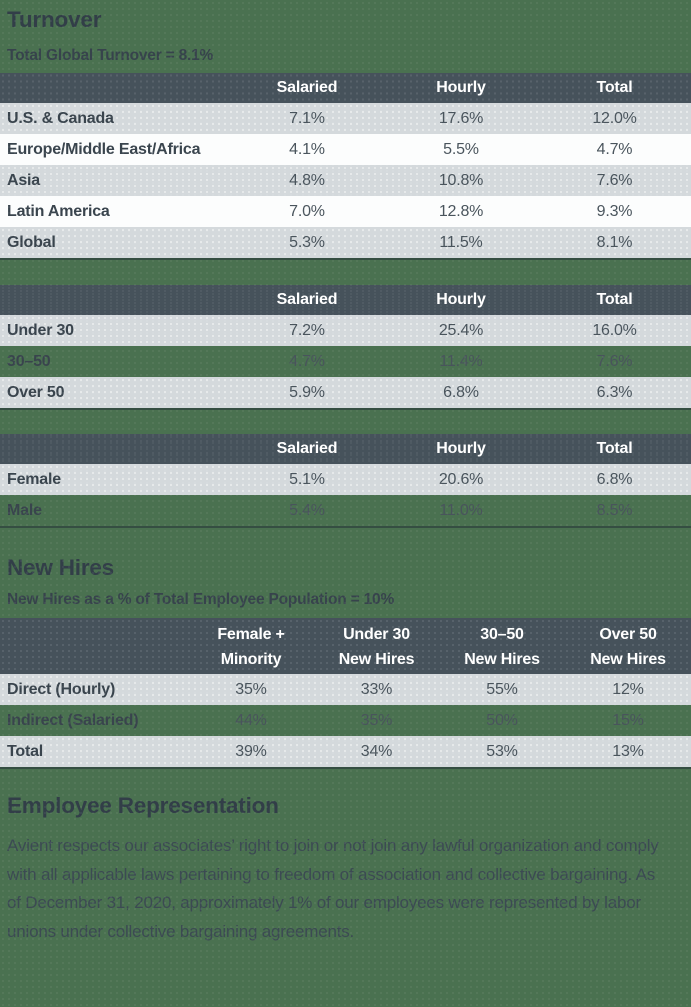 The width and height of the screenshot is (691, 1007). Describe the element at coordinates (307, 361) in the screenshot. I see `cell-salaried: 4.7%` at that location.